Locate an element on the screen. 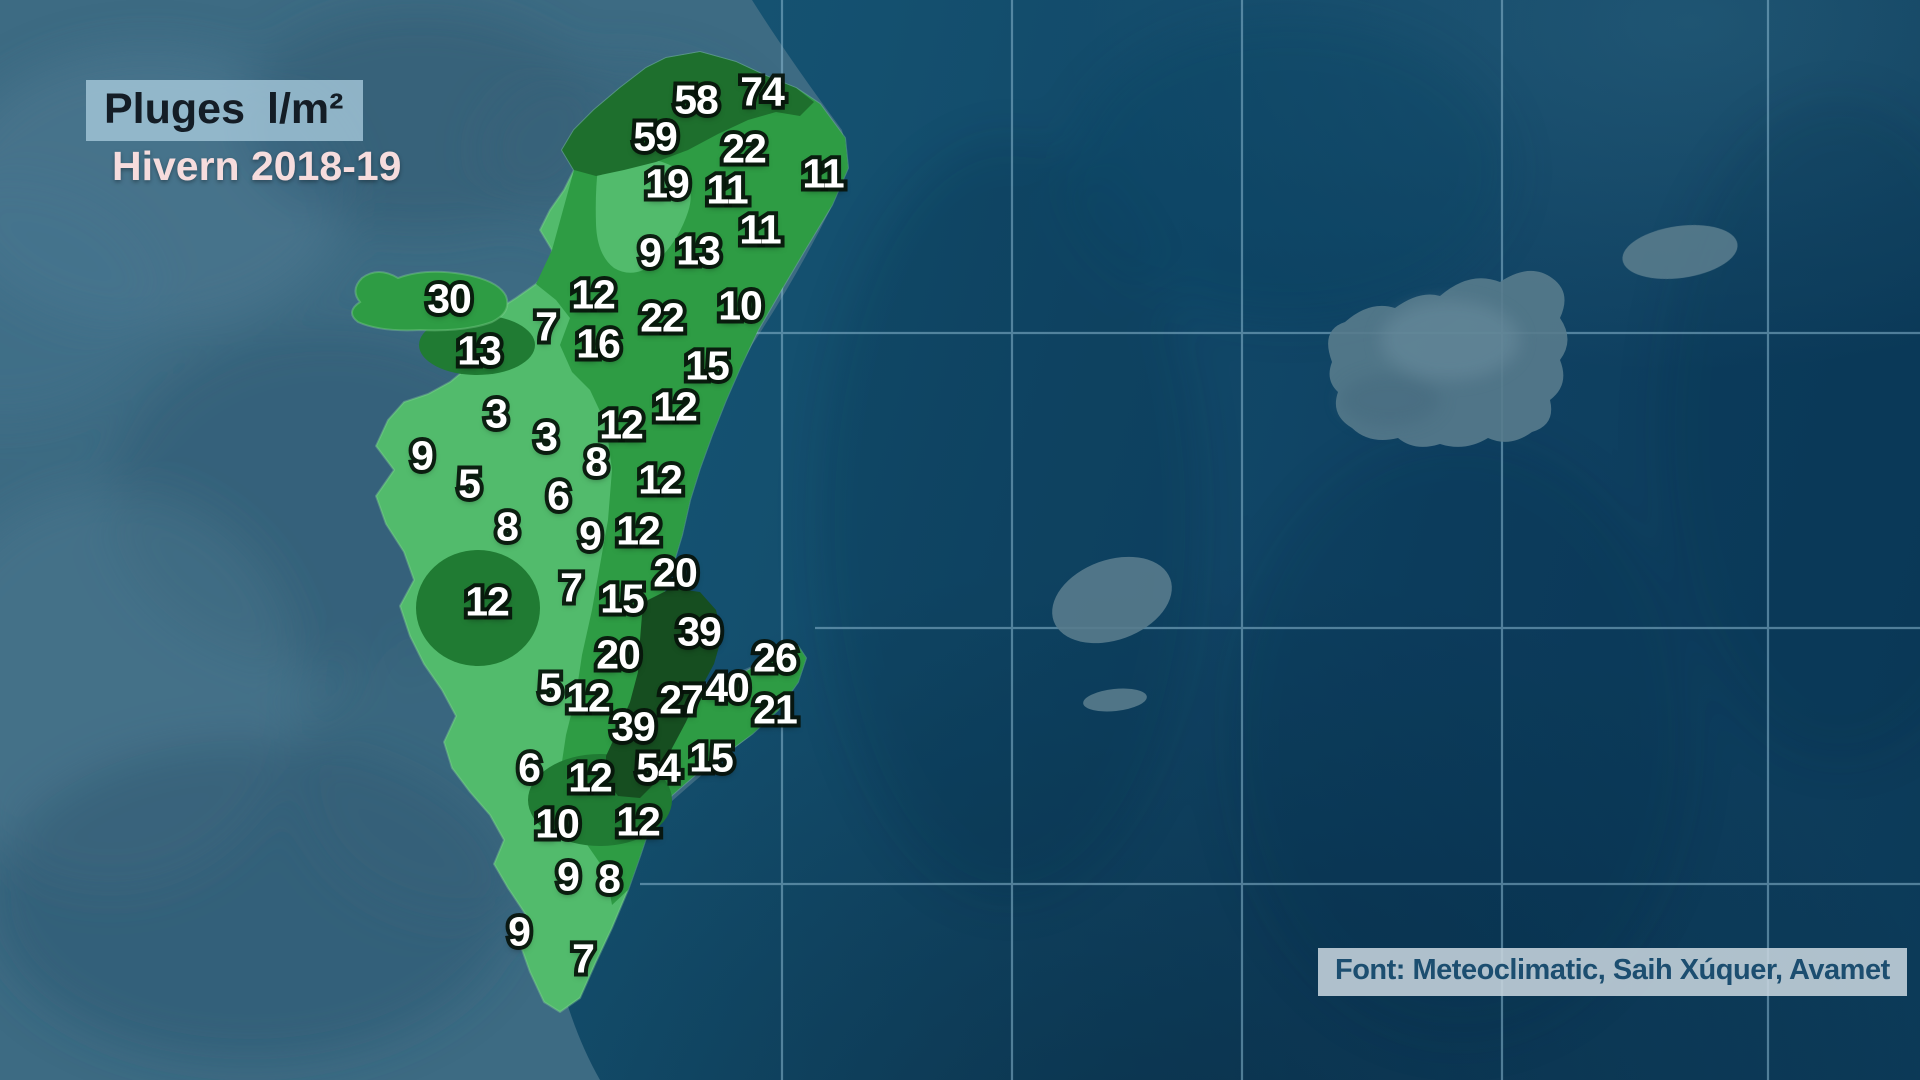 The width and height of the screenshot is (1920, 1080). rain-patch-dark-12-west is located at coordinates (478, 608).